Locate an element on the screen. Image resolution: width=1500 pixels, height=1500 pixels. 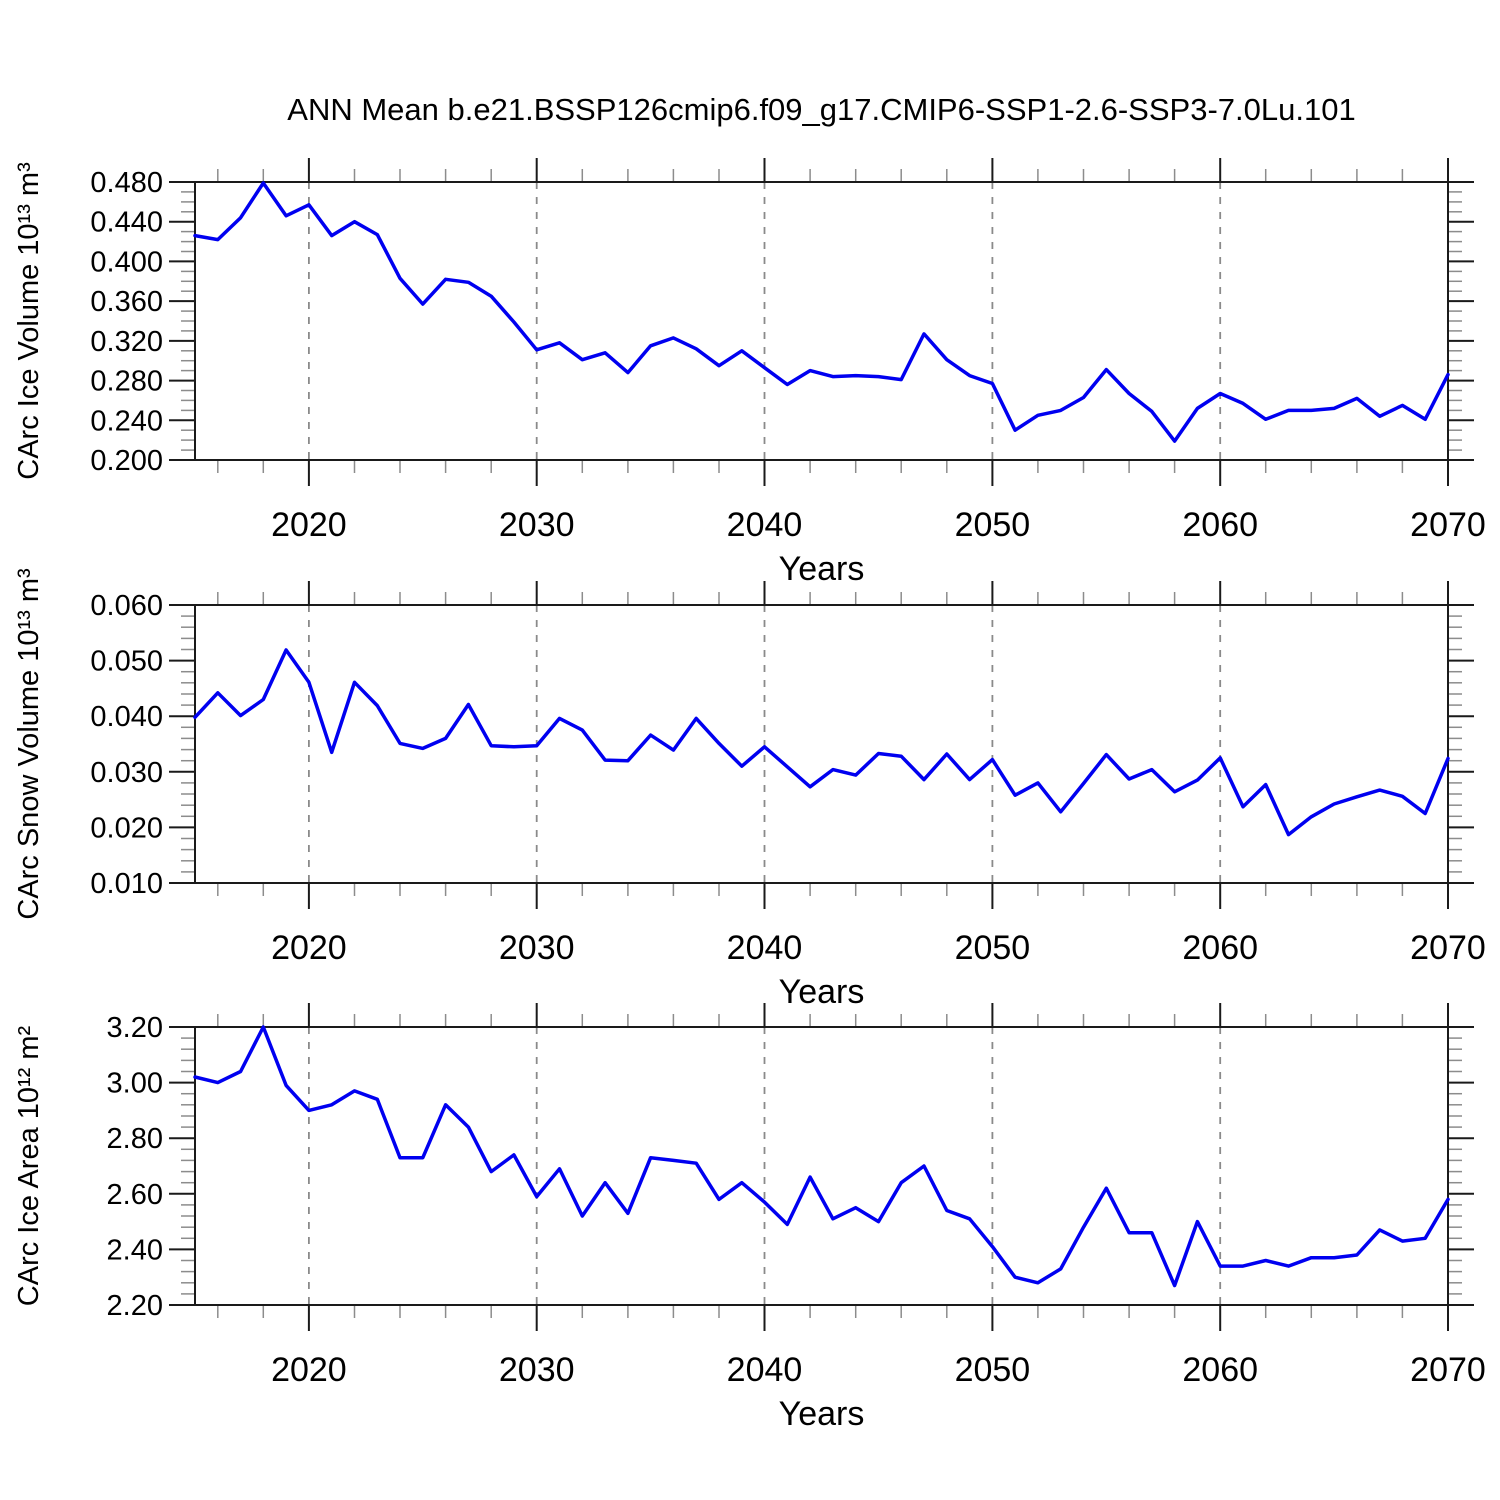
snow-volume-y-tick-label: 0.030 is located at coordinates (126, 773).